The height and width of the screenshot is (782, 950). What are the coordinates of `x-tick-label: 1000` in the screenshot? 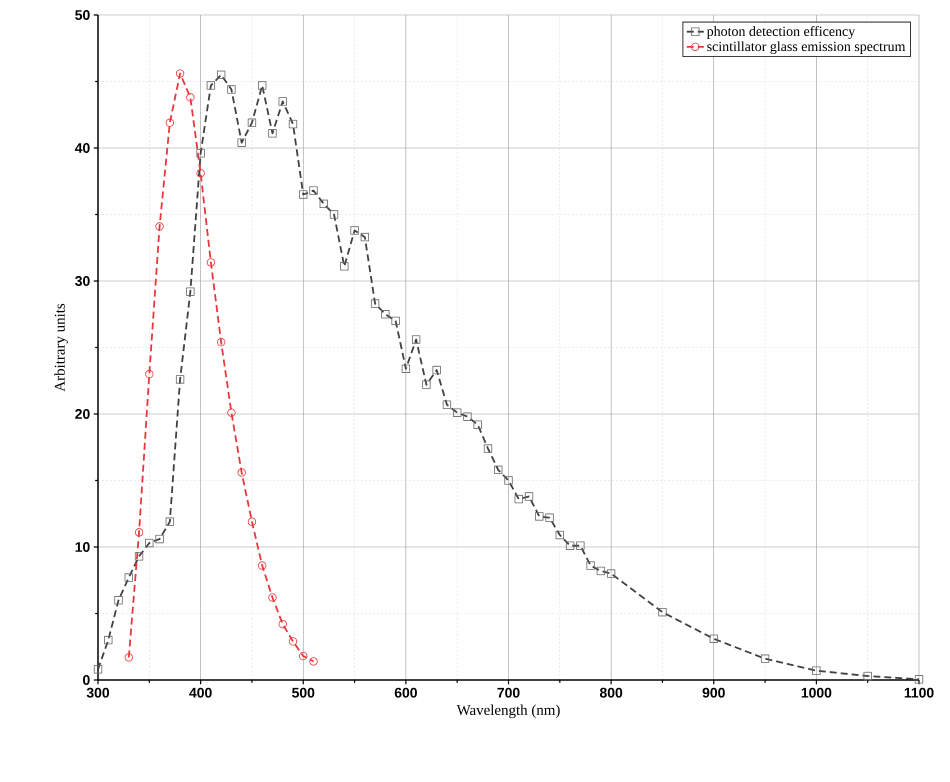 It's located at (817, 693).